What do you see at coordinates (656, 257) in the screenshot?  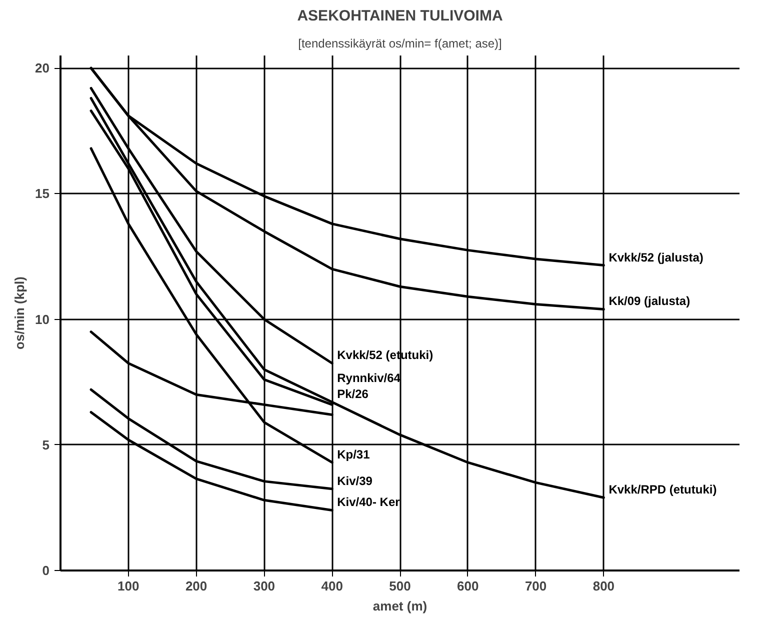 I see `series-label: Kvkk/52 (jalusta)` at bounding box center [656, 257].